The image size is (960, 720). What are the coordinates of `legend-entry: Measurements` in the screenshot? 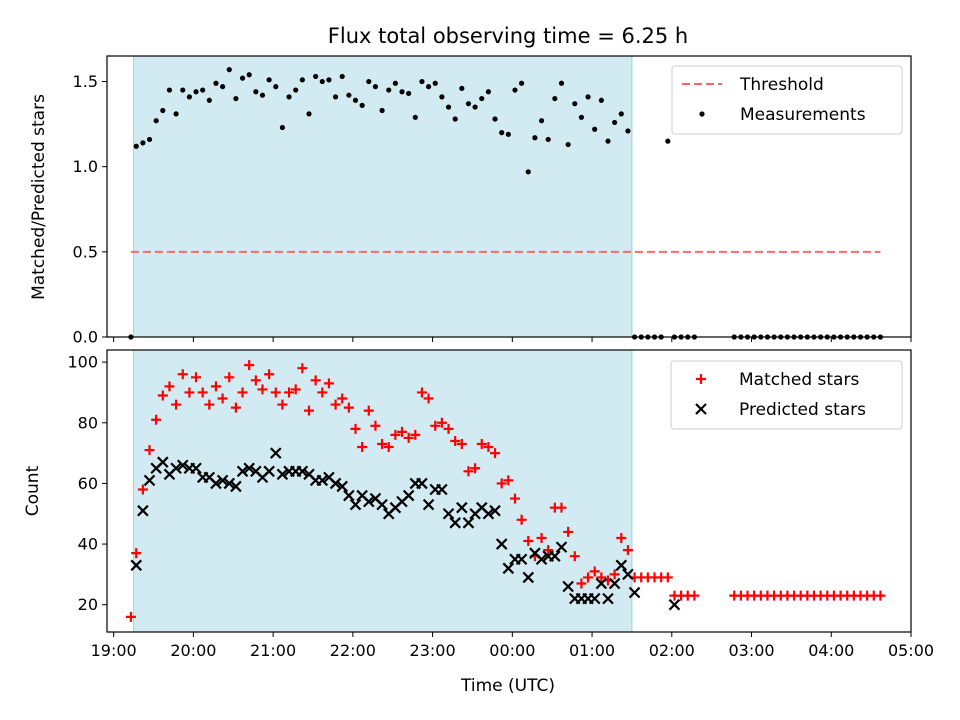 It's located at (803, 115).